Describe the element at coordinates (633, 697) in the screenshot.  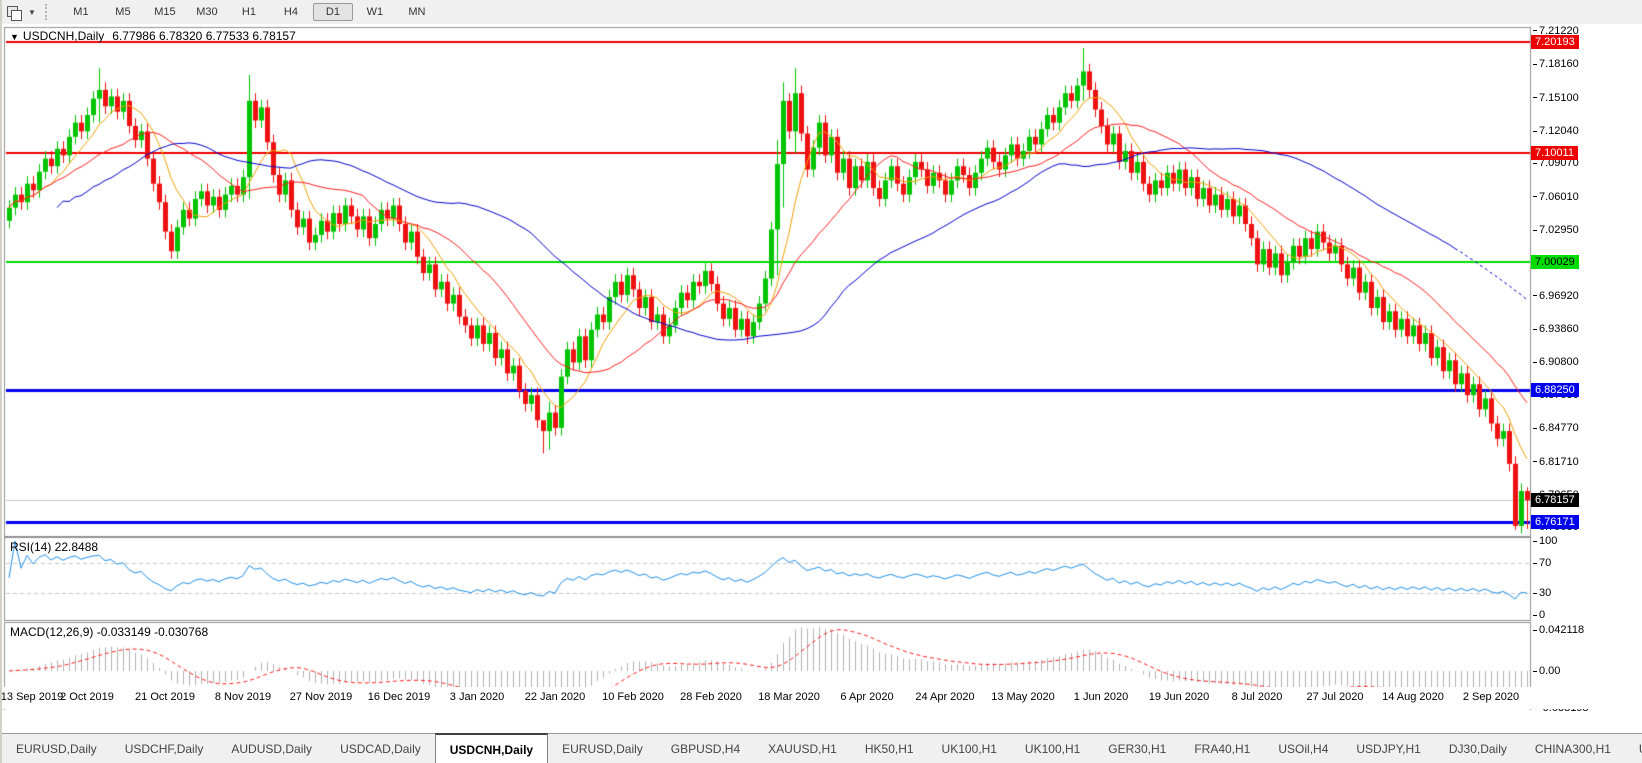
I see `date-tick-label: 10 Feb 2020` at that location.